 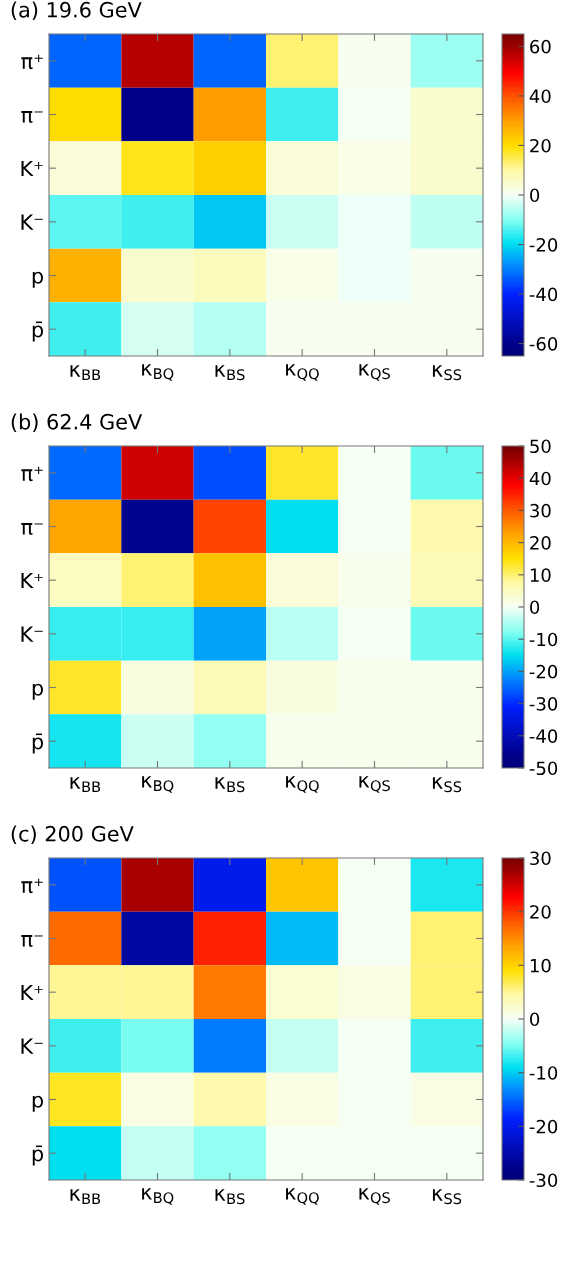 What do you see at coordinates (540, 46) in the screenshot?
I see `color-bar-label: 60` at bounding box center [540, 46].